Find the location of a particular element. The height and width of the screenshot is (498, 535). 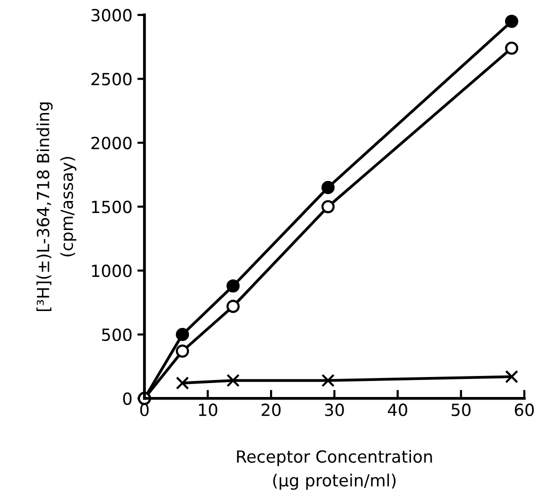

y-tick-label: 500 is located at coordinates (117, 335).